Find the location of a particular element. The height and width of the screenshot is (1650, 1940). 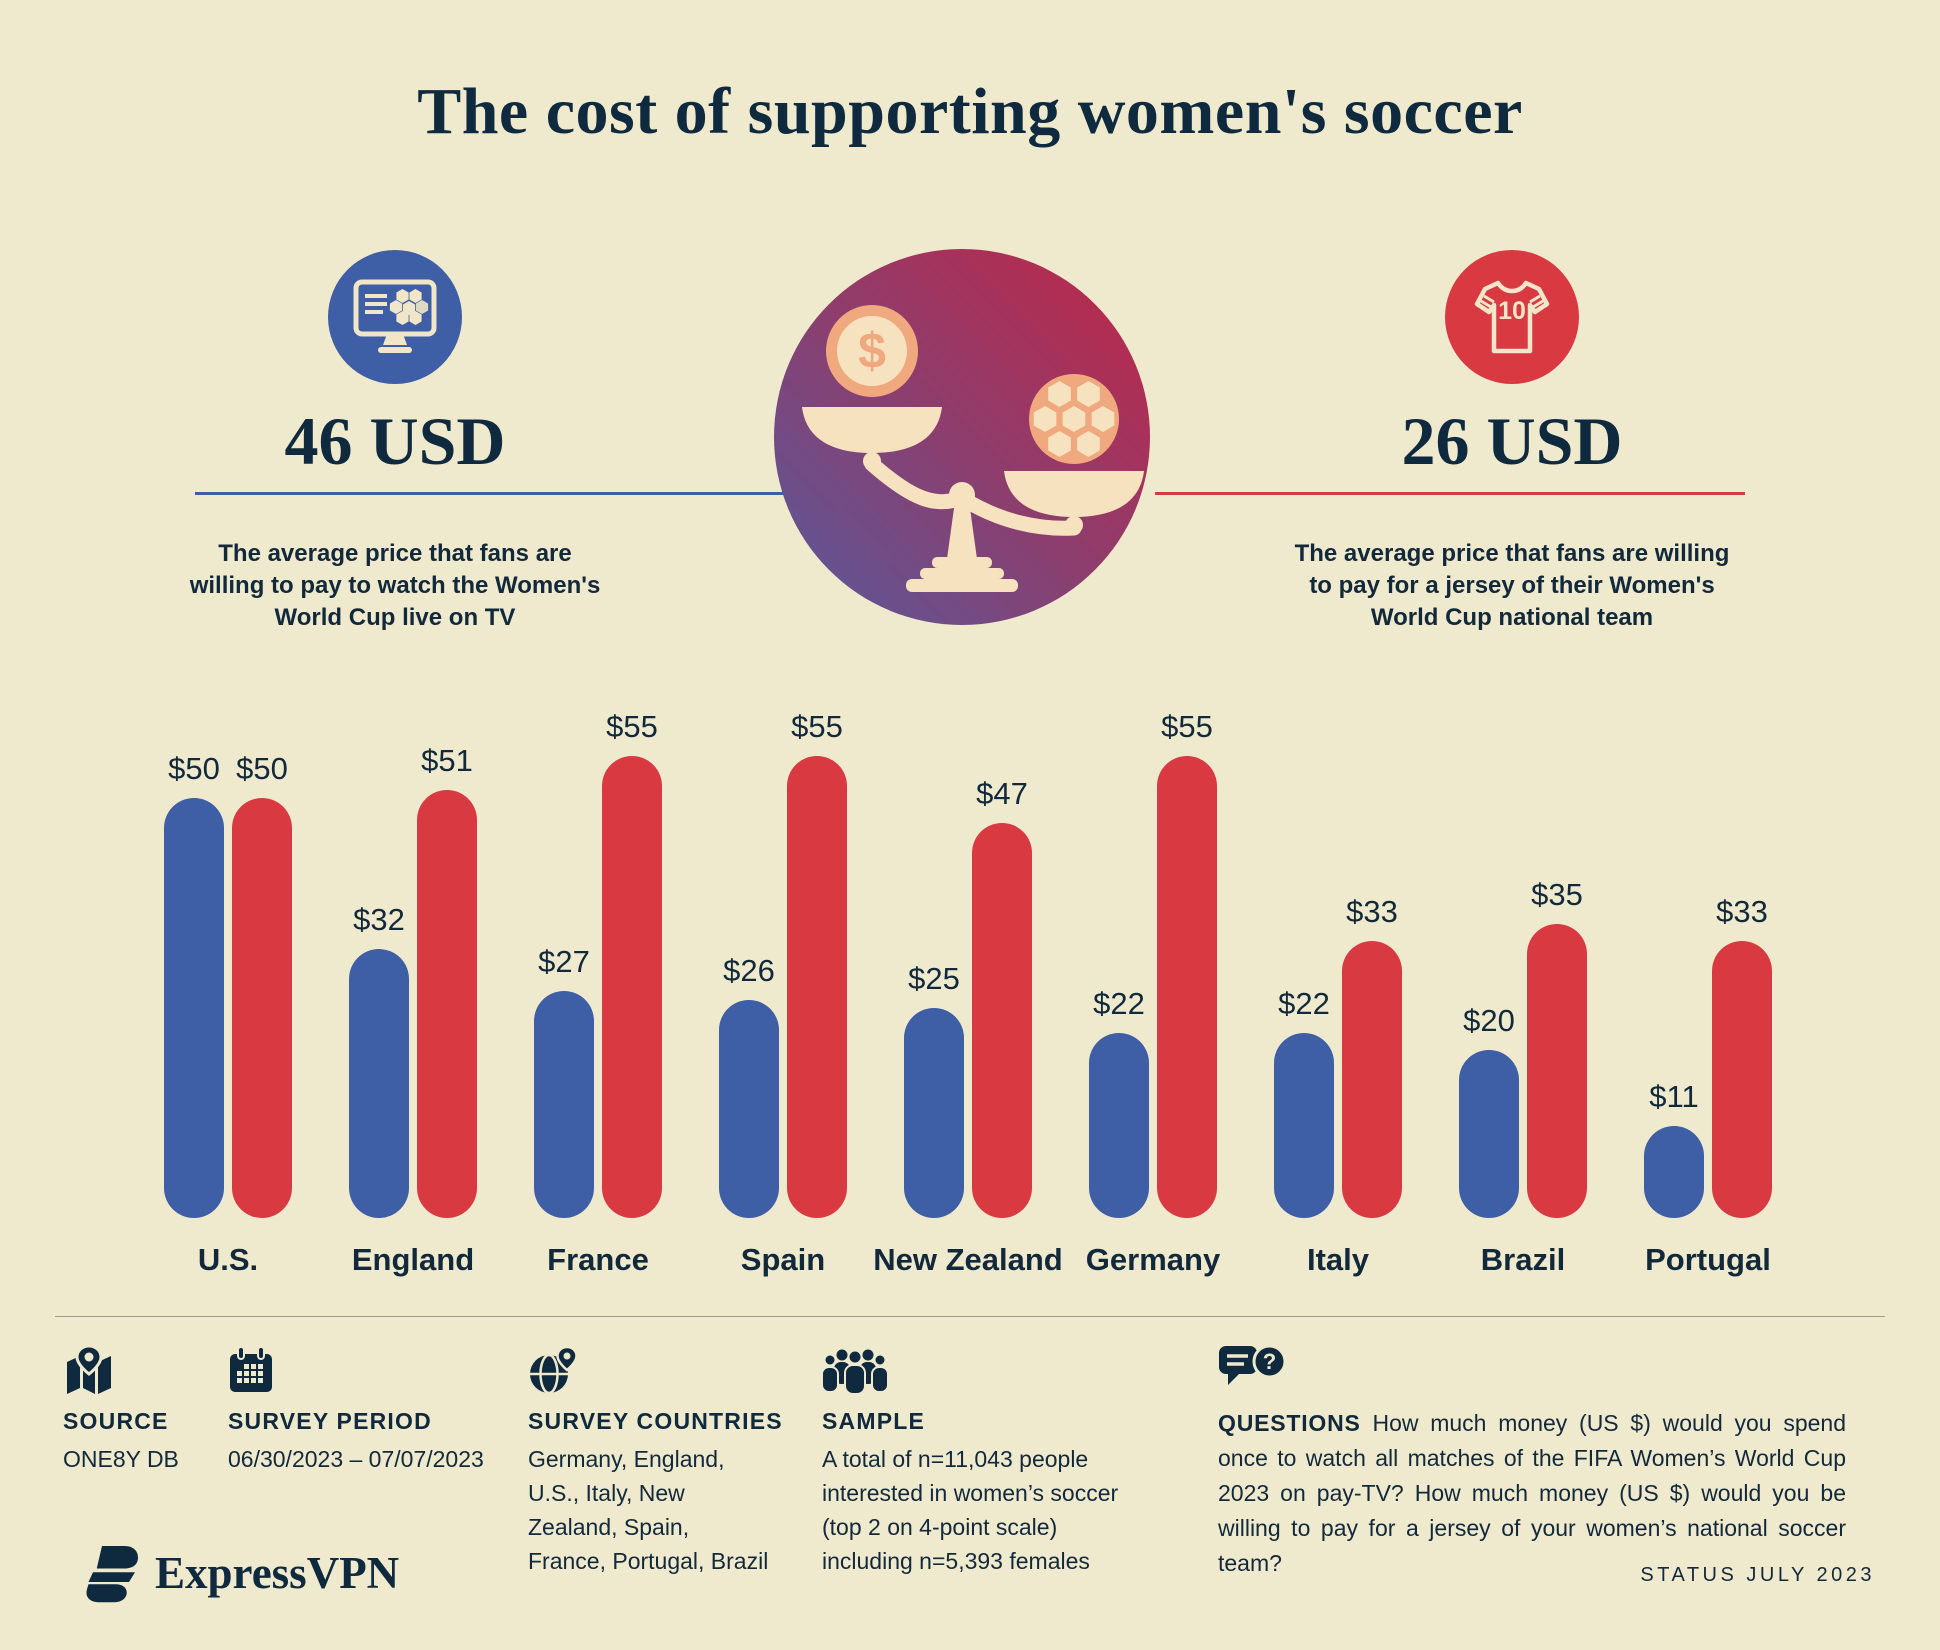

page-title: The cost of supporting women's soccer is located at coordinates (970, 111).